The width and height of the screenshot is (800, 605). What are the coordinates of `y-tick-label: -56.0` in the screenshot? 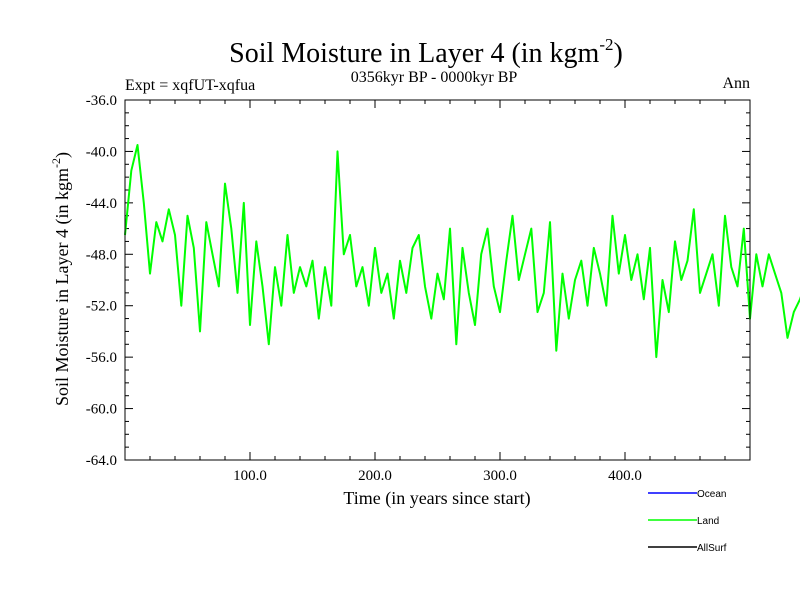 It's located at (101, 358).